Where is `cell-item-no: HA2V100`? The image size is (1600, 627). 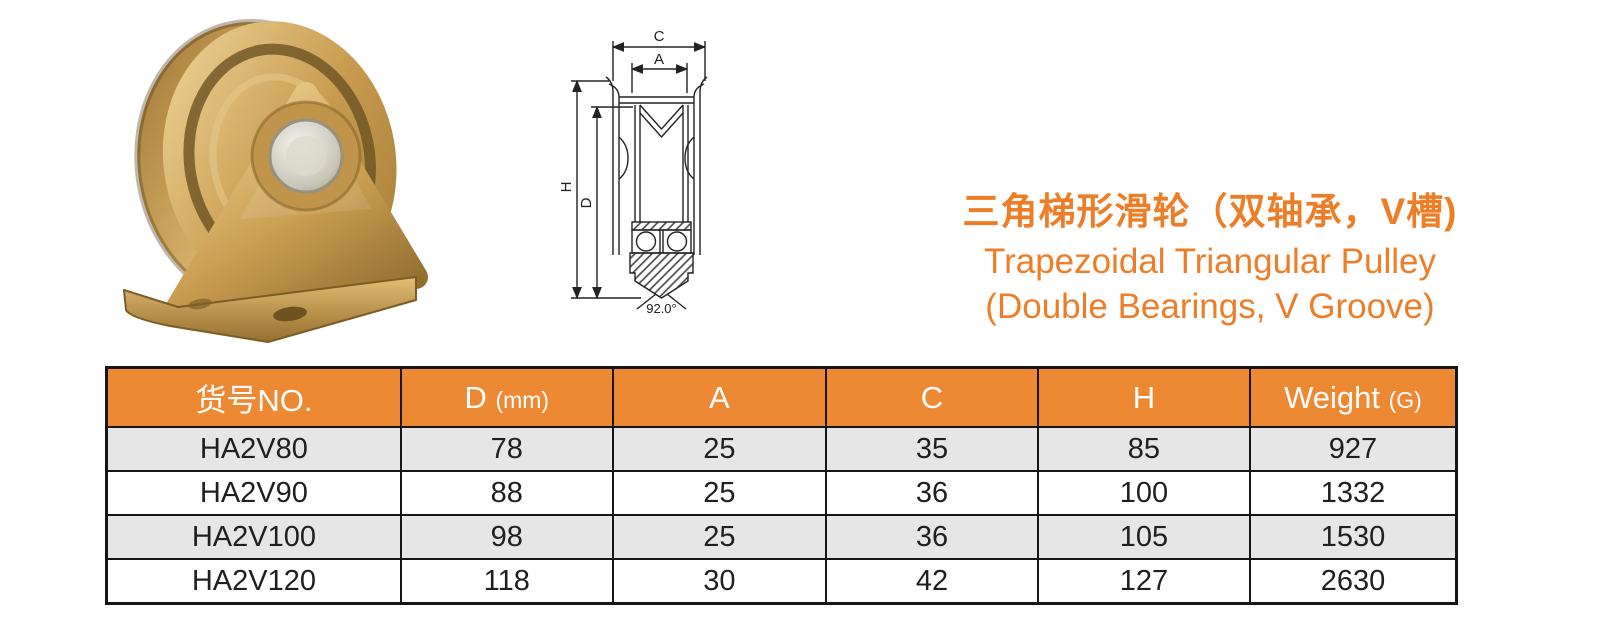 cell-item-no: HA2V100 is located at coordinates (253, 537).